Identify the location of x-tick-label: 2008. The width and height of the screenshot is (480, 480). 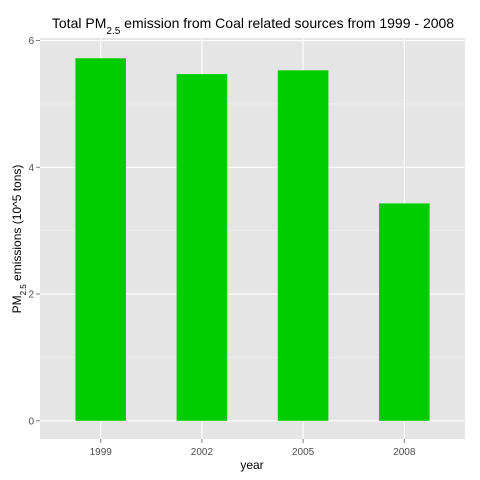
(404, 452).